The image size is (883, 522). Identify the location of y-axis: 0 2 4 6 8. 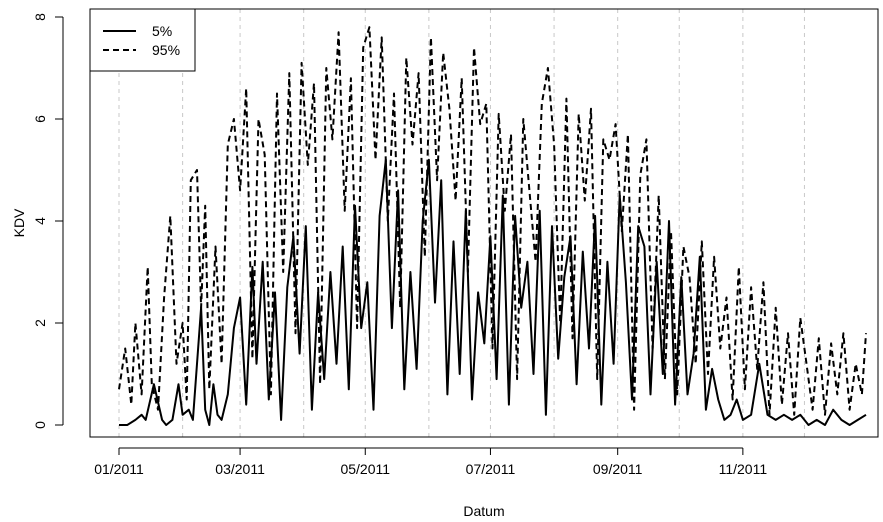
(48, 221).